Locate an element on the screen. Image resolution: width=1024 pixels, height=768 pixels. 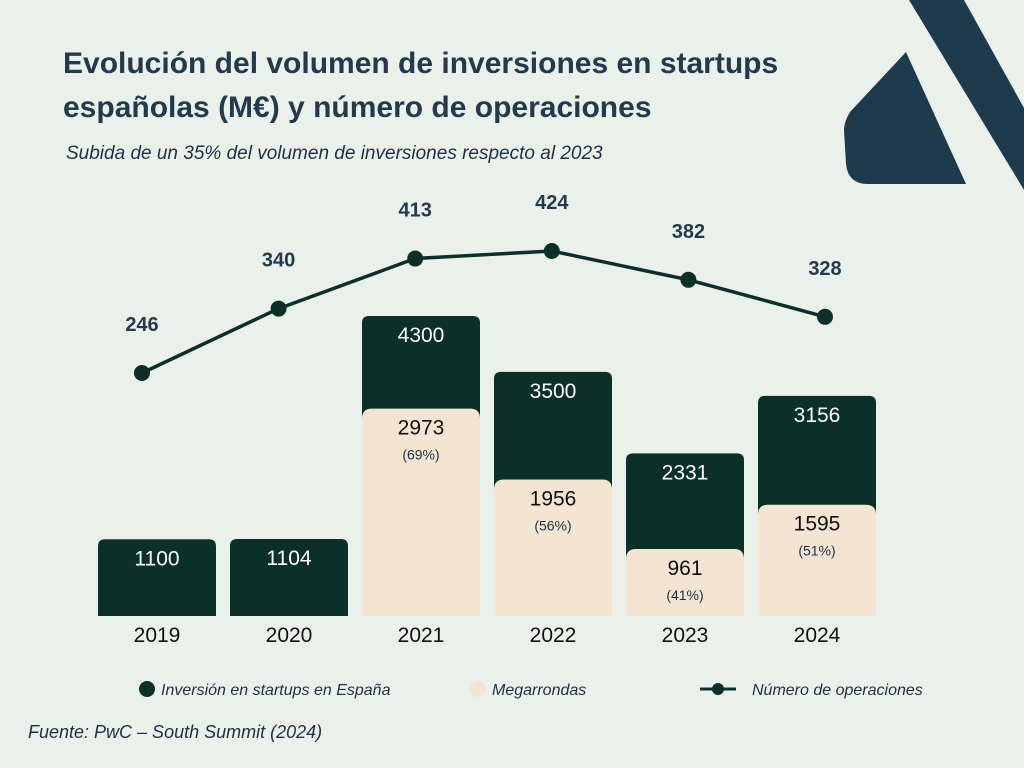
bar-investment-label: 3156 is located at coordinates (817, 415).